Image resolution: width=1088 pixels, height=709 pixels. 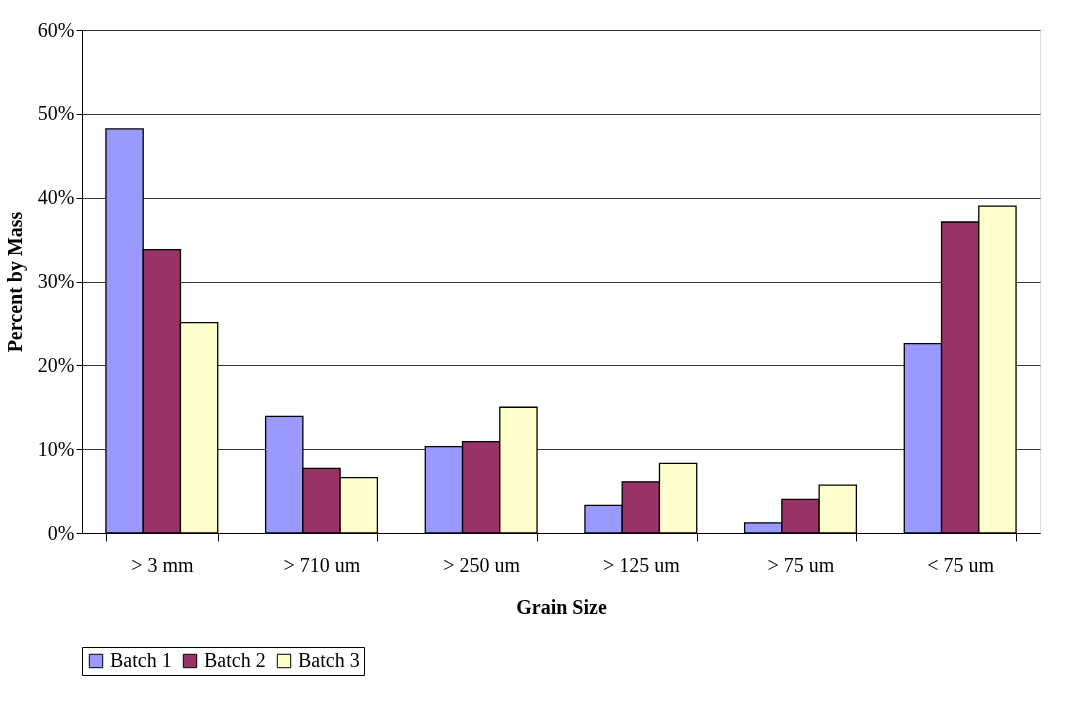 I want to click on legend-label: Batch 3, so click(x=329, y=660).